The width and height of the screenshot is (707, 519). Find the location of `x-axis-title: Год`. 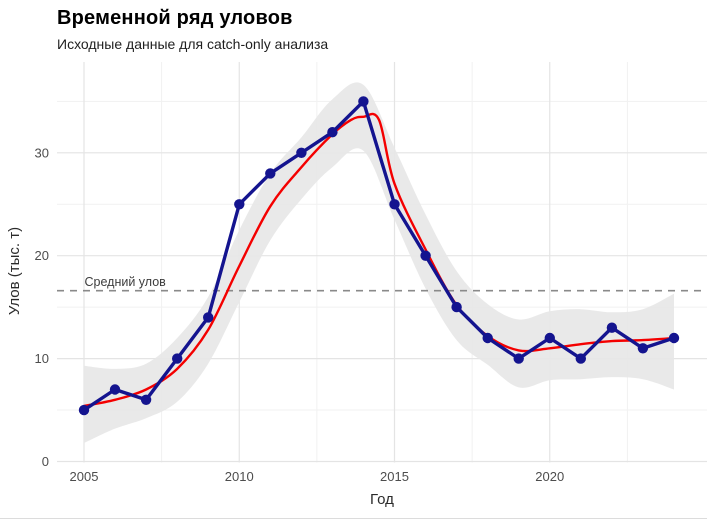

x-axis-title: Год is located at coordinates (382, 499).